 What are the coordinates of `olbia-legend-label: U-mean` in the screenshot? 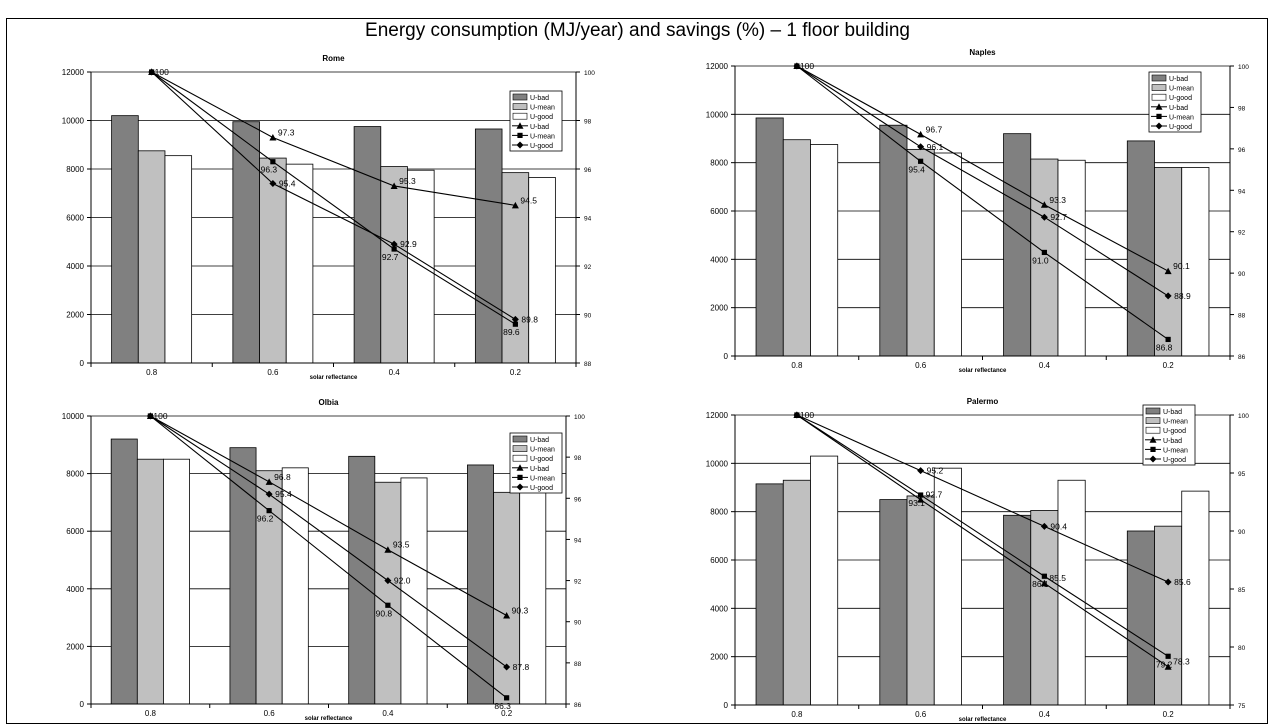 It's located at (542, 450).